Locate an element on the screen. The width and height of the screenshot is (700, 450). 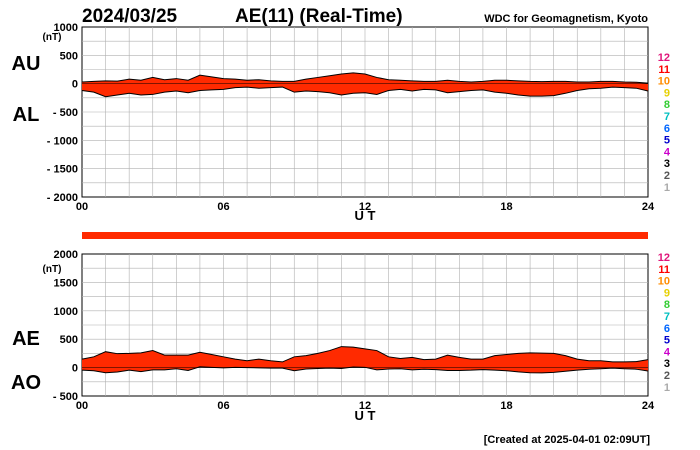
ae-ao-unit-label: (nT) is located at coordinates (52, 269).